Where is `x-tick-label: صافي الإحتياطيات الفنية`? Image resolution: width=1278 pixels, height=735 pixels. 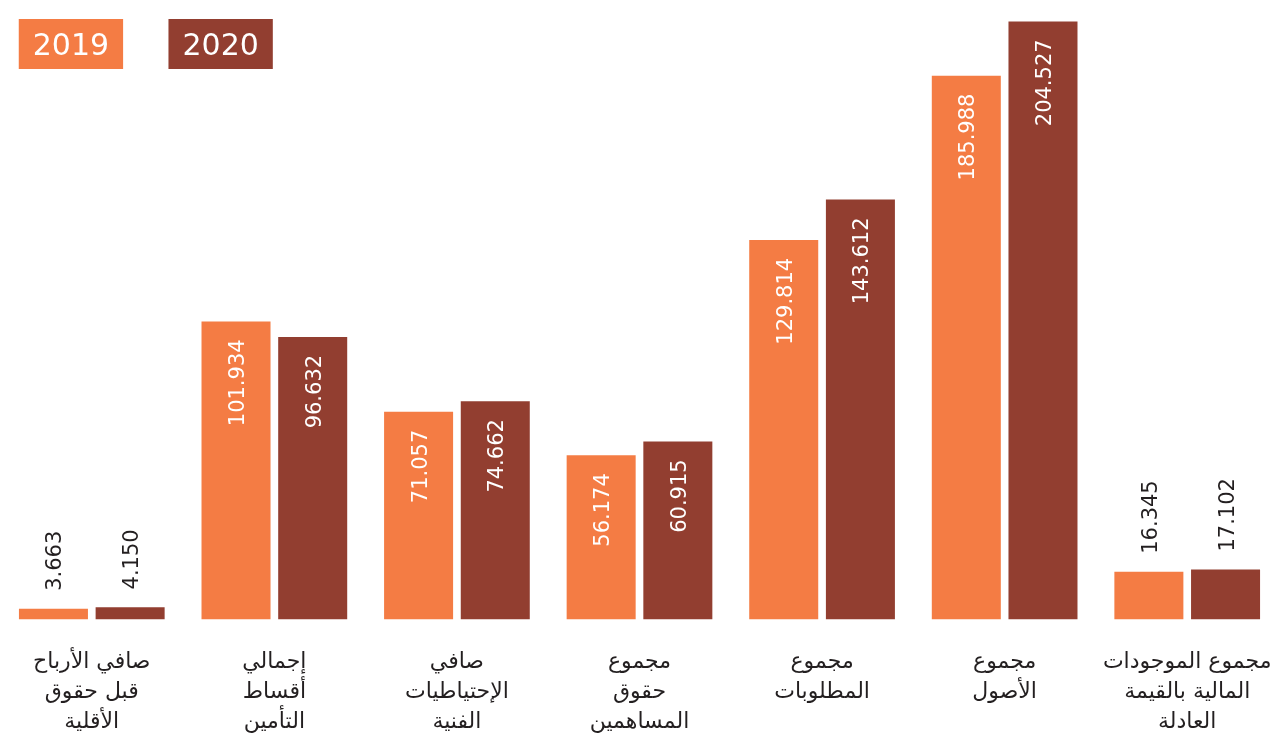 x-tick-label: صافي الإحتياطيات الفنية is located at coordinates (457, 690).